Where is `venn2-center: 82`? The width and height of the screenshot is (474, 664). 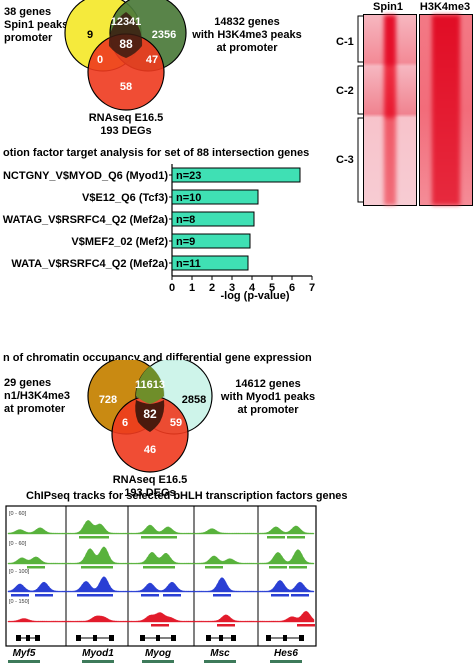 venn2-center: 82 is located at coordinates (150, 414).